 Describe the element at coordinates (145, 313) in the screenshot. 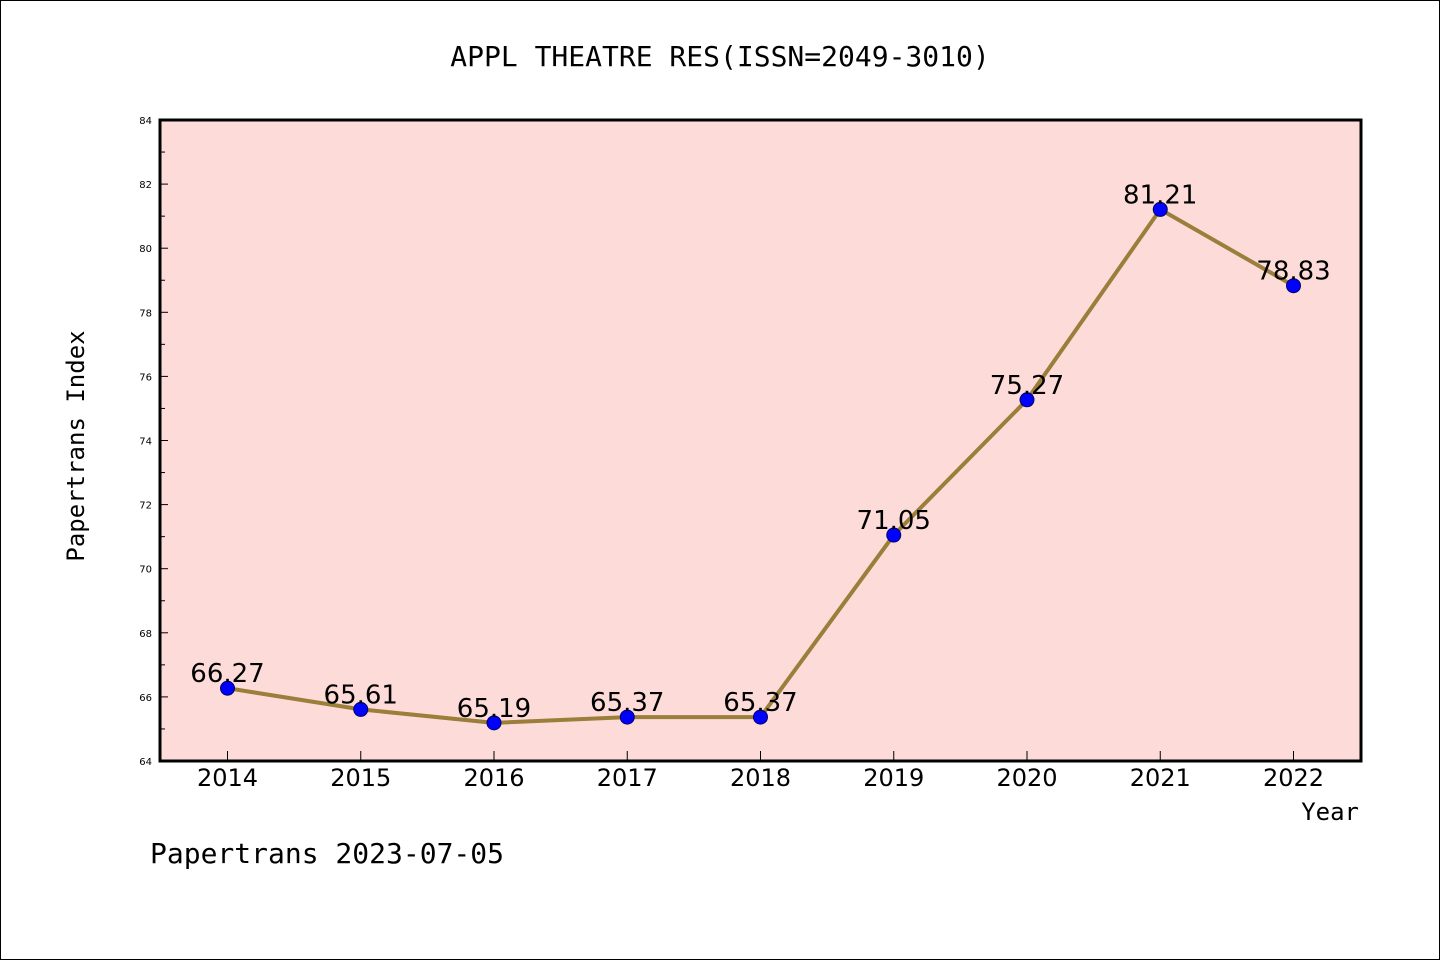

I see `y-tick-label: 78` at that location.